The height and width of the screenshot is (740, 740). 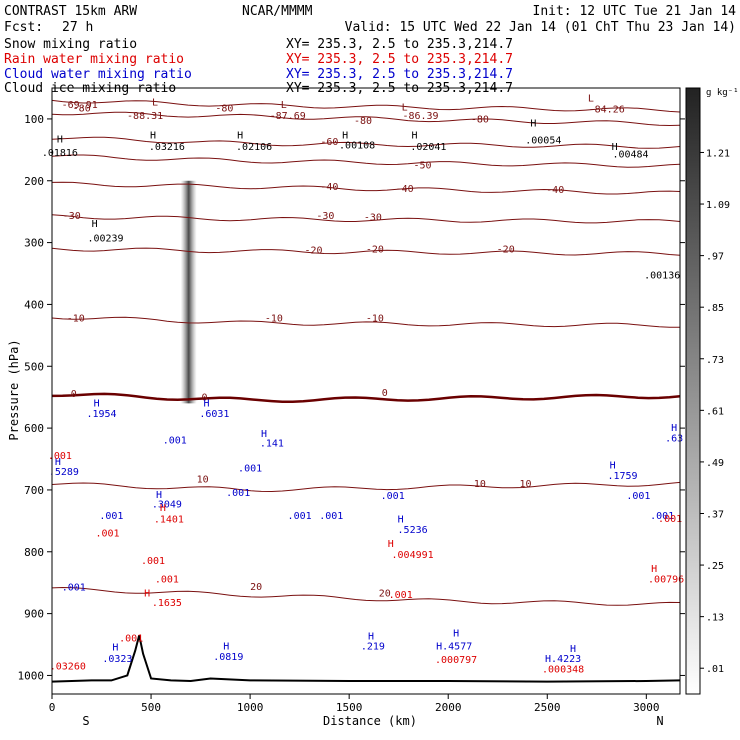 What do you see at coordinates (34, 243) in the screenshot?
I see `y-tick-label: 300` at bounding box center [34, 243].